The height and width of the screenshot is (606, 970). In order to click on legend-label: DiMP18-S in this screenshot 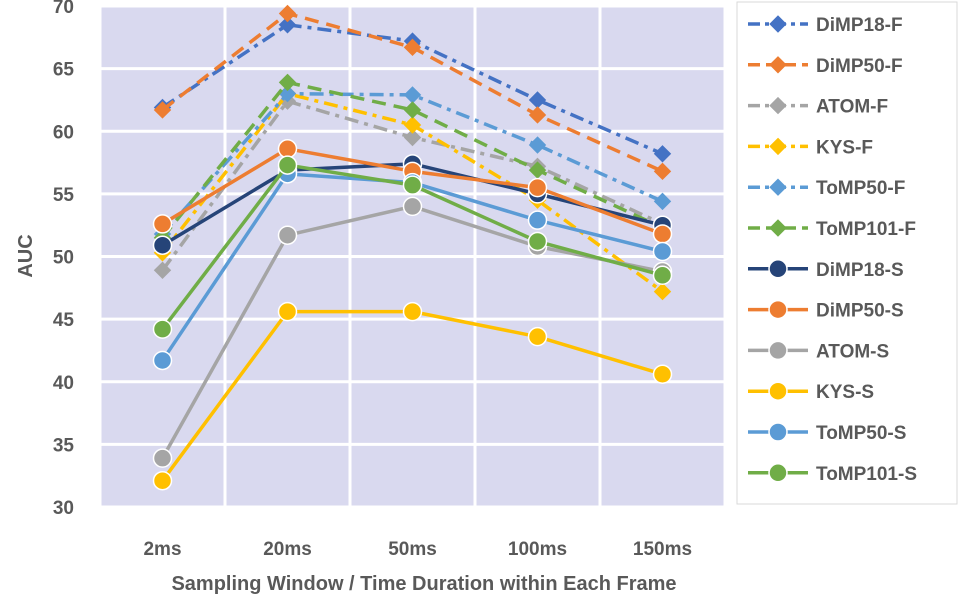, I will do `click(860, 270)`.